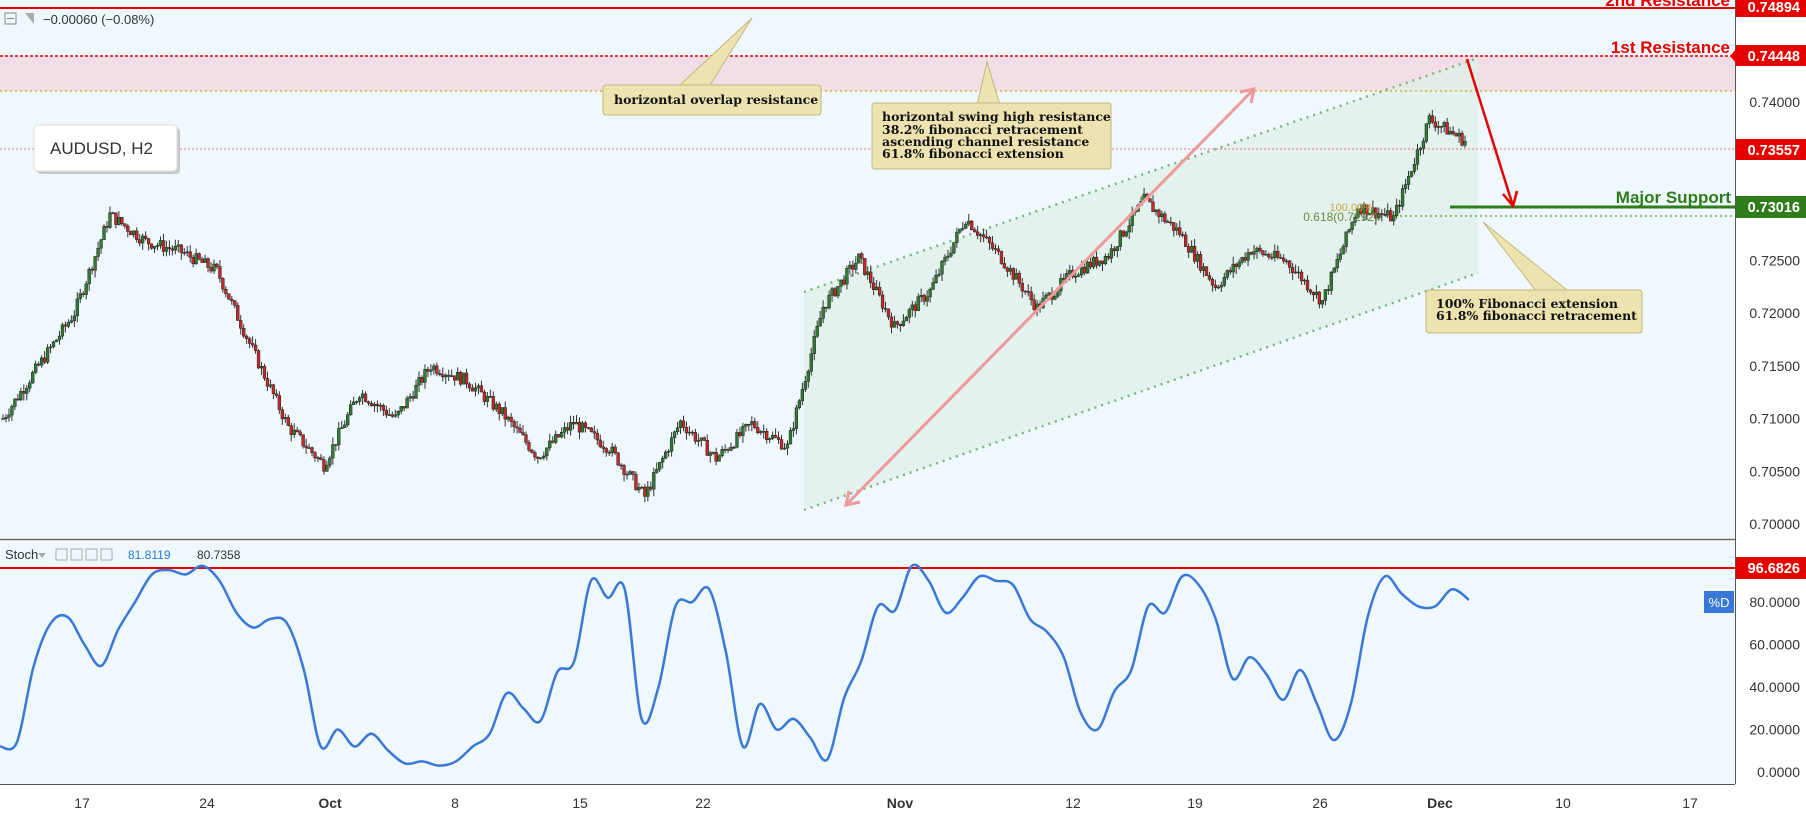  I want to click on stoch-dropdown-icon, so click(42, 555).